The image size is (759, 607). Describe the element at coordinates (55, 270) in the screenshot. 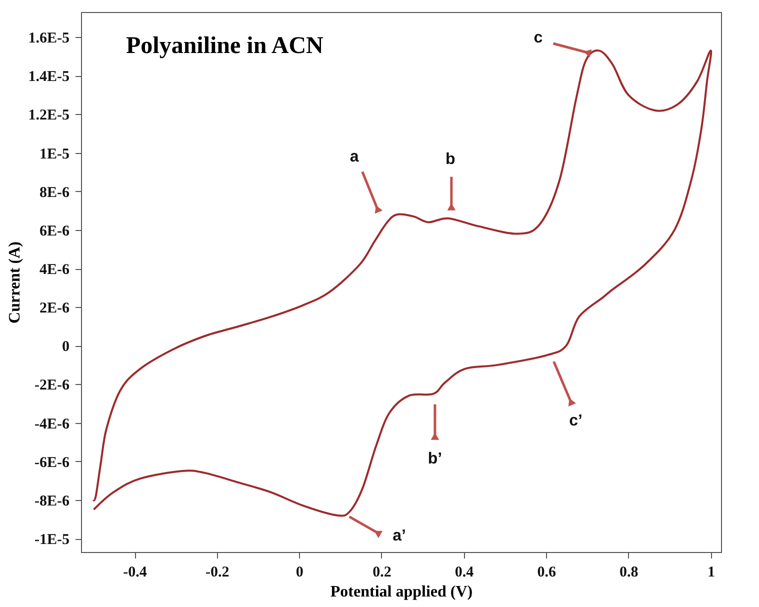

I see `y-tick-label: 4E-6` at that location.